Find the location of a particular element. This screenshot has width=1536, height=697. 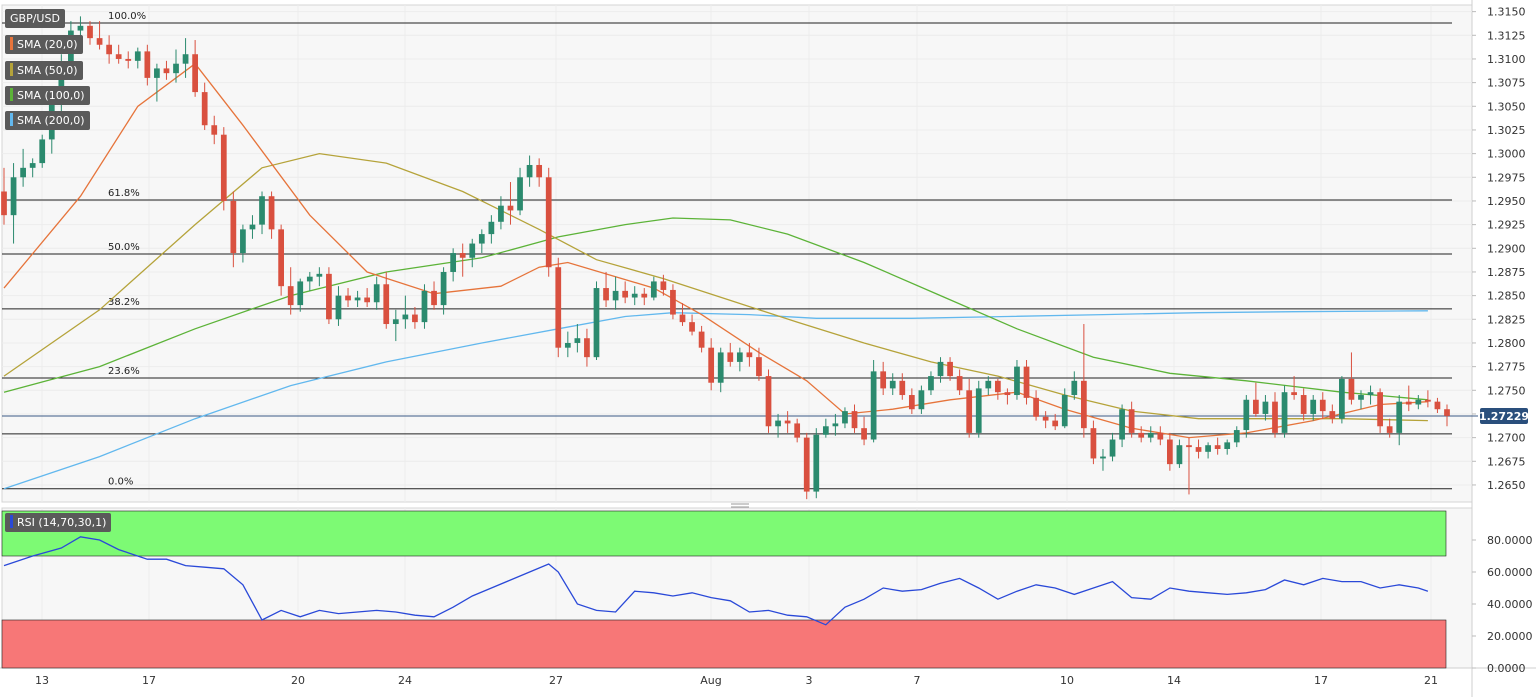

y-tick-label: 1.2900 is located at coordinates (1506, 248).